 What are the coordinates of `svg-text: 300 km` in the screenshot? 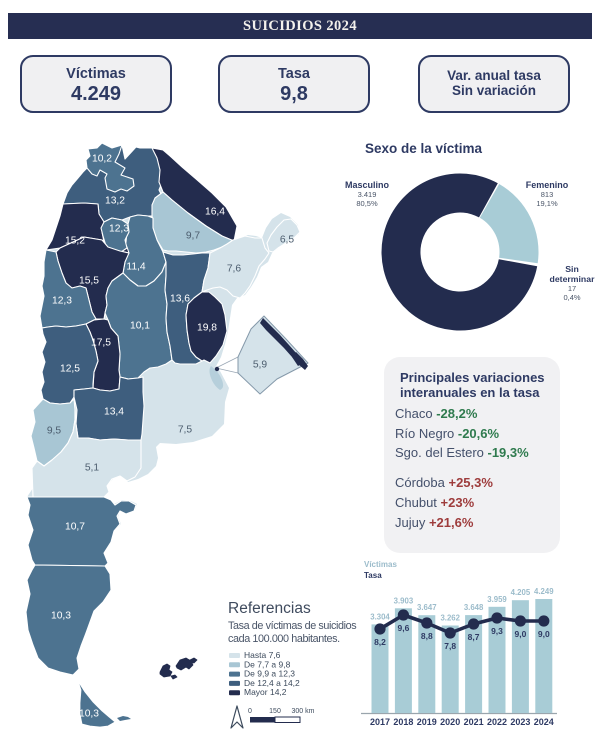 It's located at (303, 711).